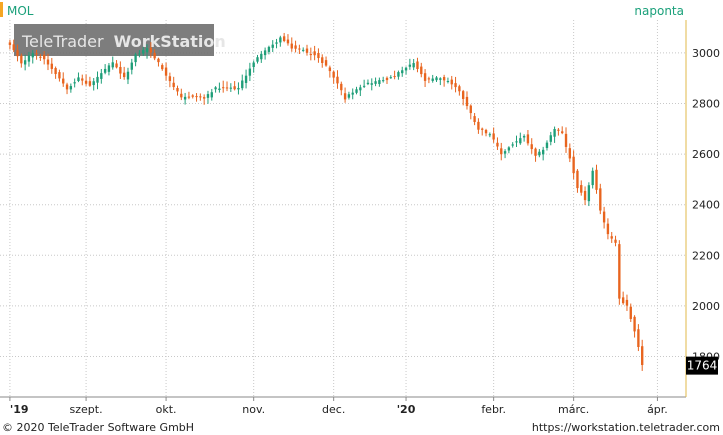  I want to click on watermark-background, so click(114, 40).